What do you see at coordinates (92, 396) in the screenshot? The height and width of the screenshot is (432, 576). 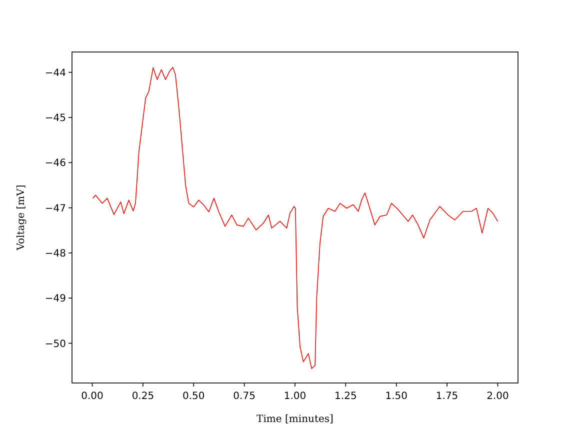 I see `x-tick-label: 0.00` at bounding box center [92, 396].